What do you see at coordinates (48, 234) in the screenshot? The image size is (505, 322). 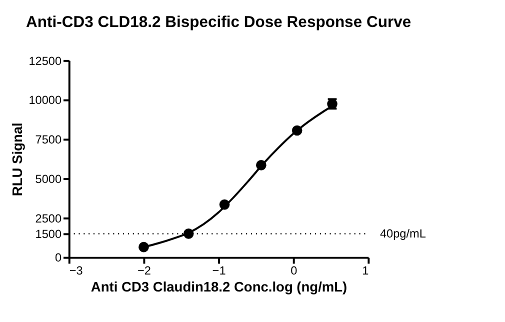 I see `y-tick-label: 1500` at bounding box center [48, 234].